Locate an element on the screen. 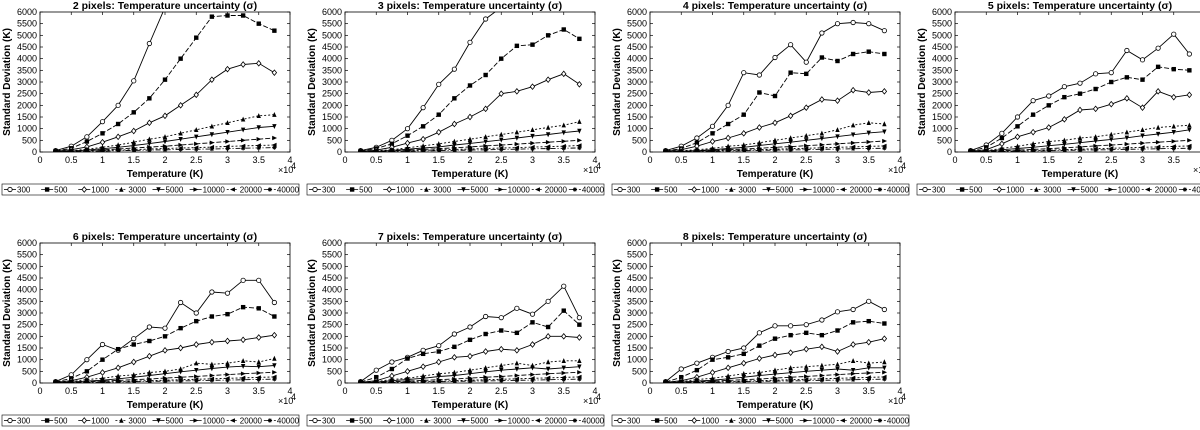 Image resolution: width=1200 pixels, height=430 pixels. legend-label: 300 is located at coordinates (939, 190).